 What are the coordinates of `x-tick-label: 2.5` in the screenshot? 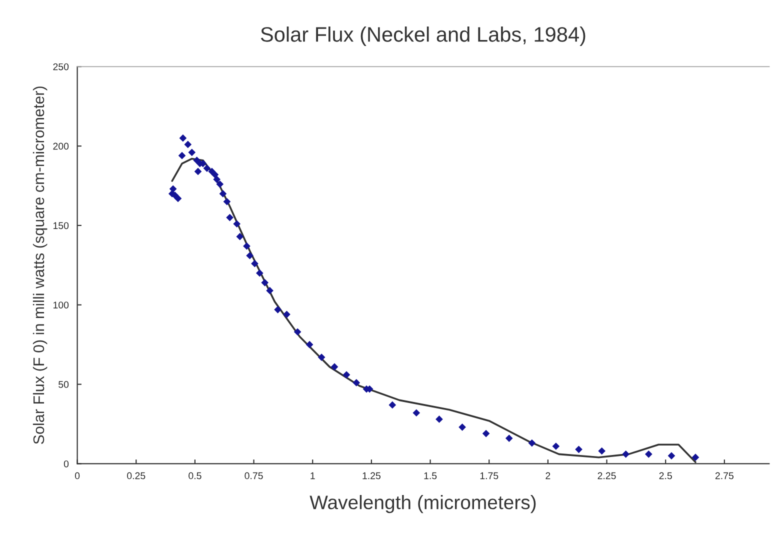 It's located at (665, 476).